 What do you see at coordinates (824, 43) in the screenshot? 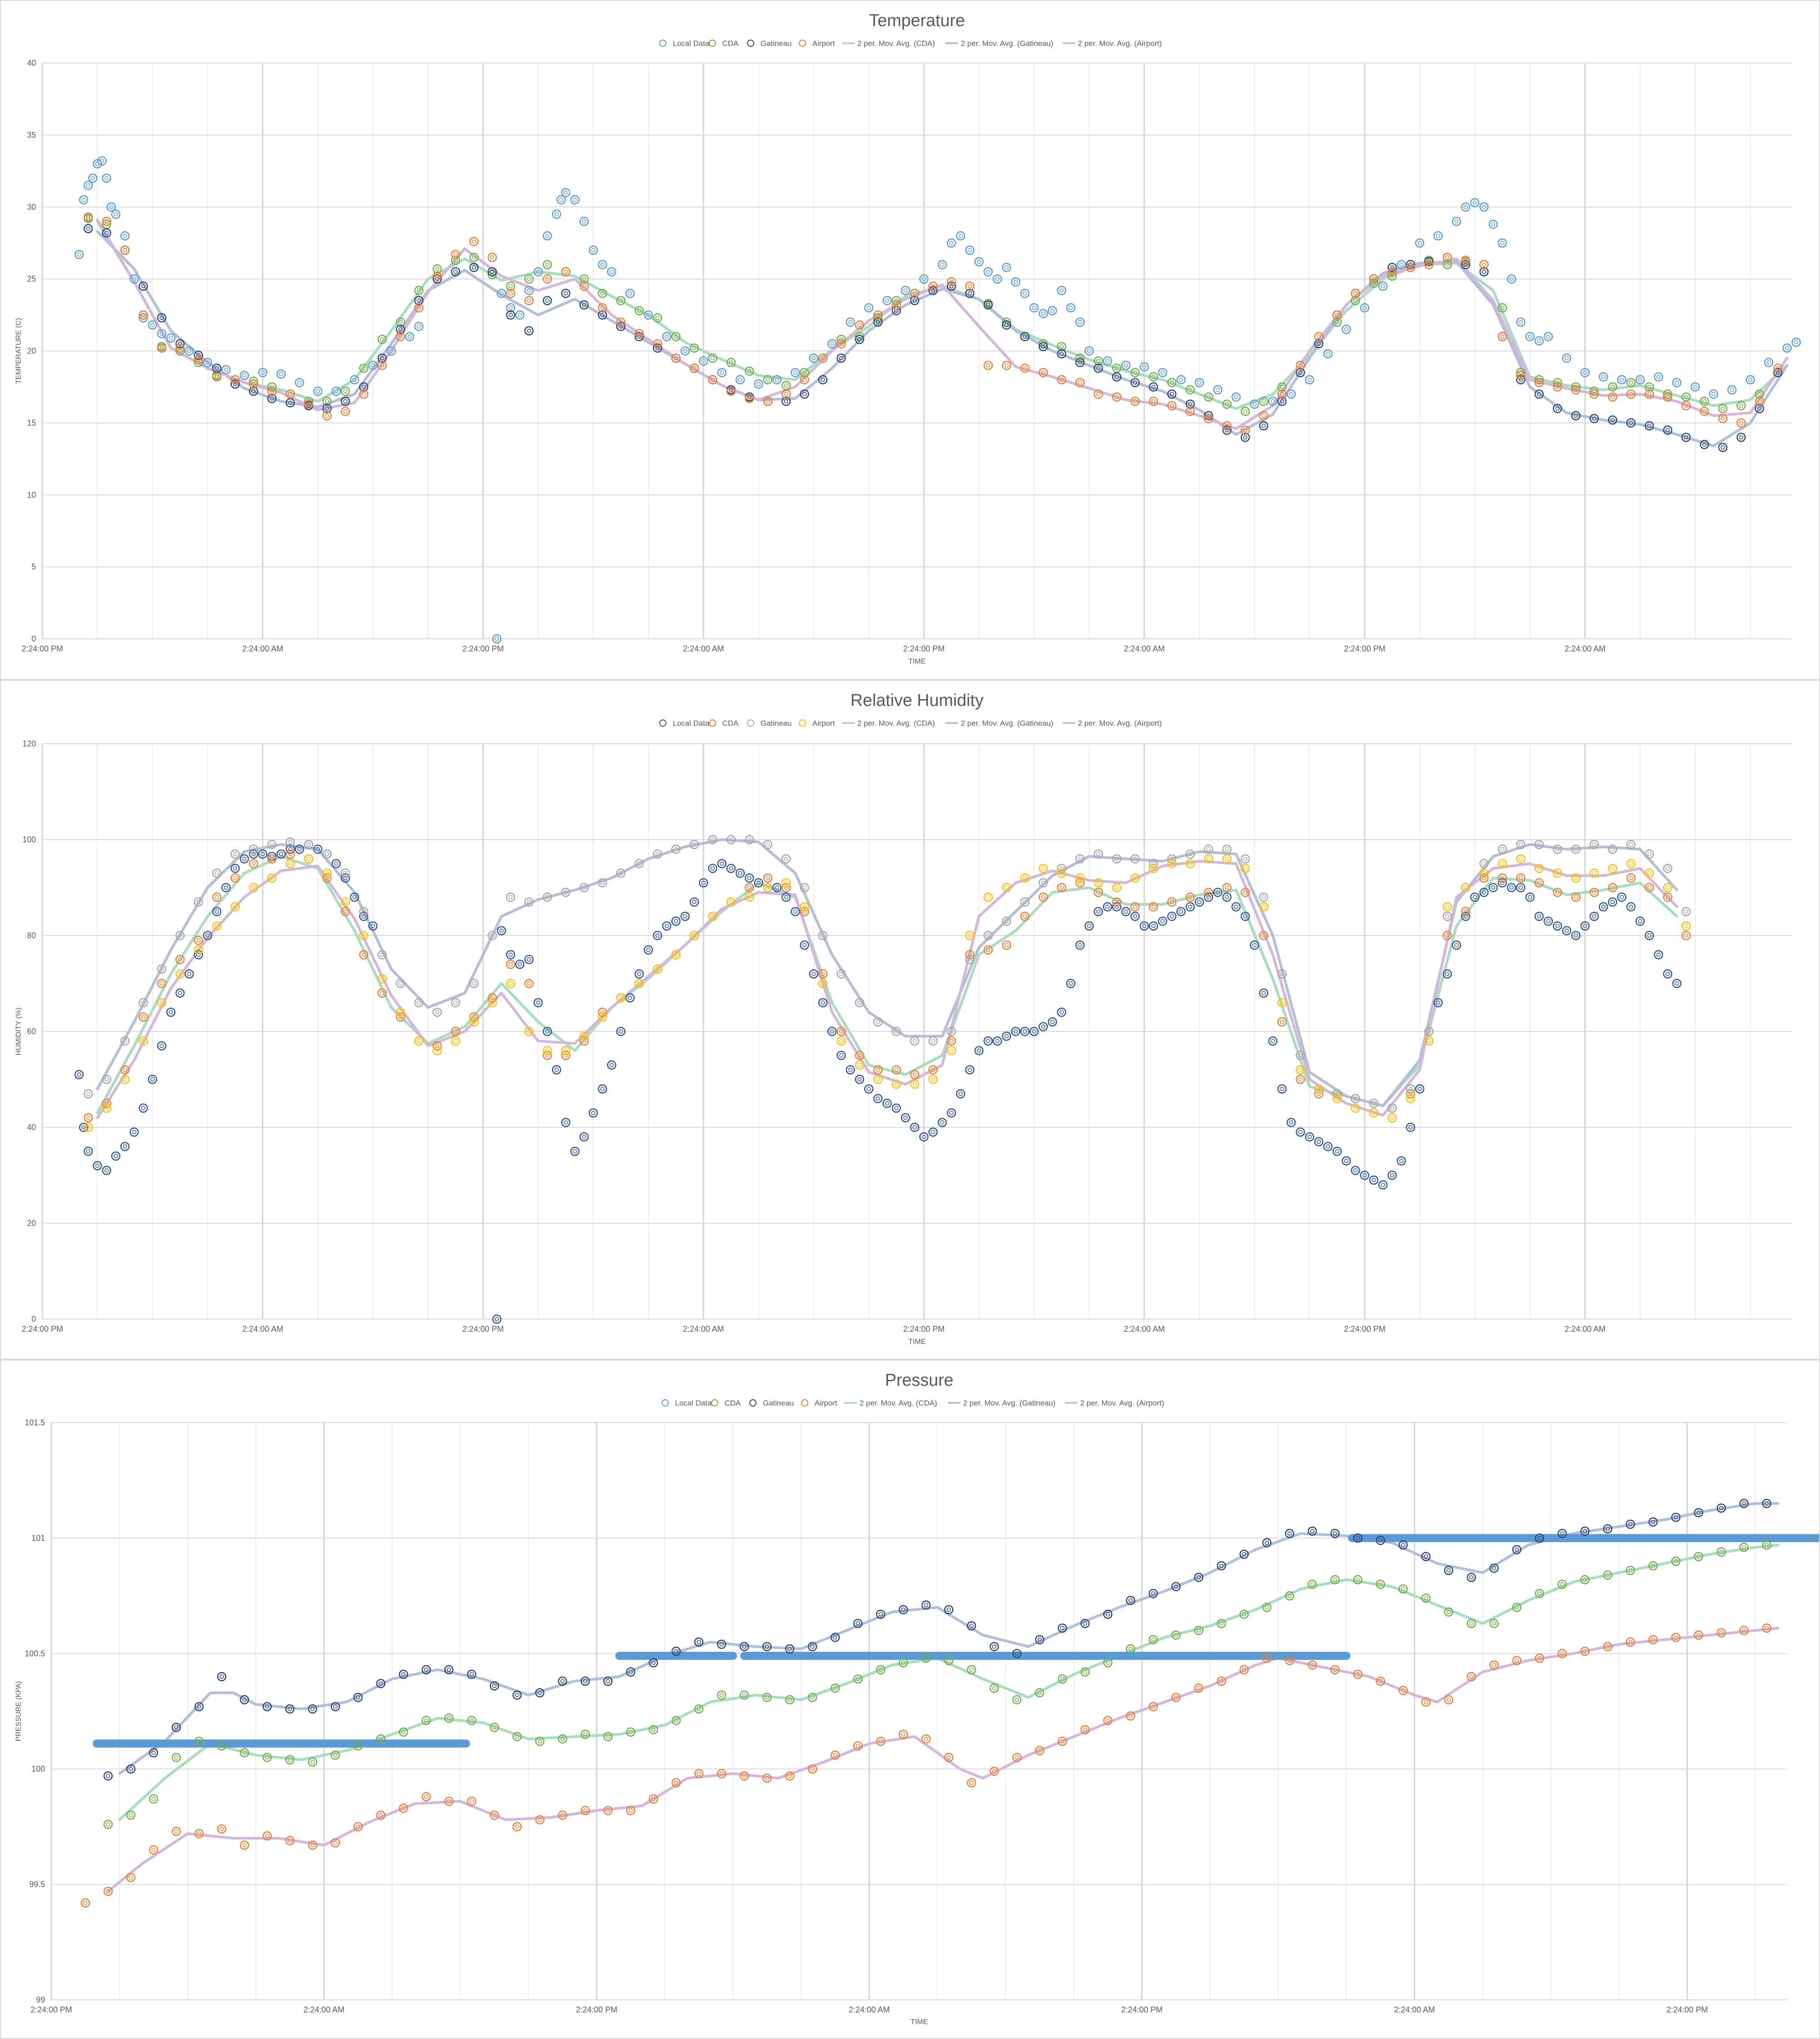
I see `legend-label: Airport` at bounding box center [824, 43].